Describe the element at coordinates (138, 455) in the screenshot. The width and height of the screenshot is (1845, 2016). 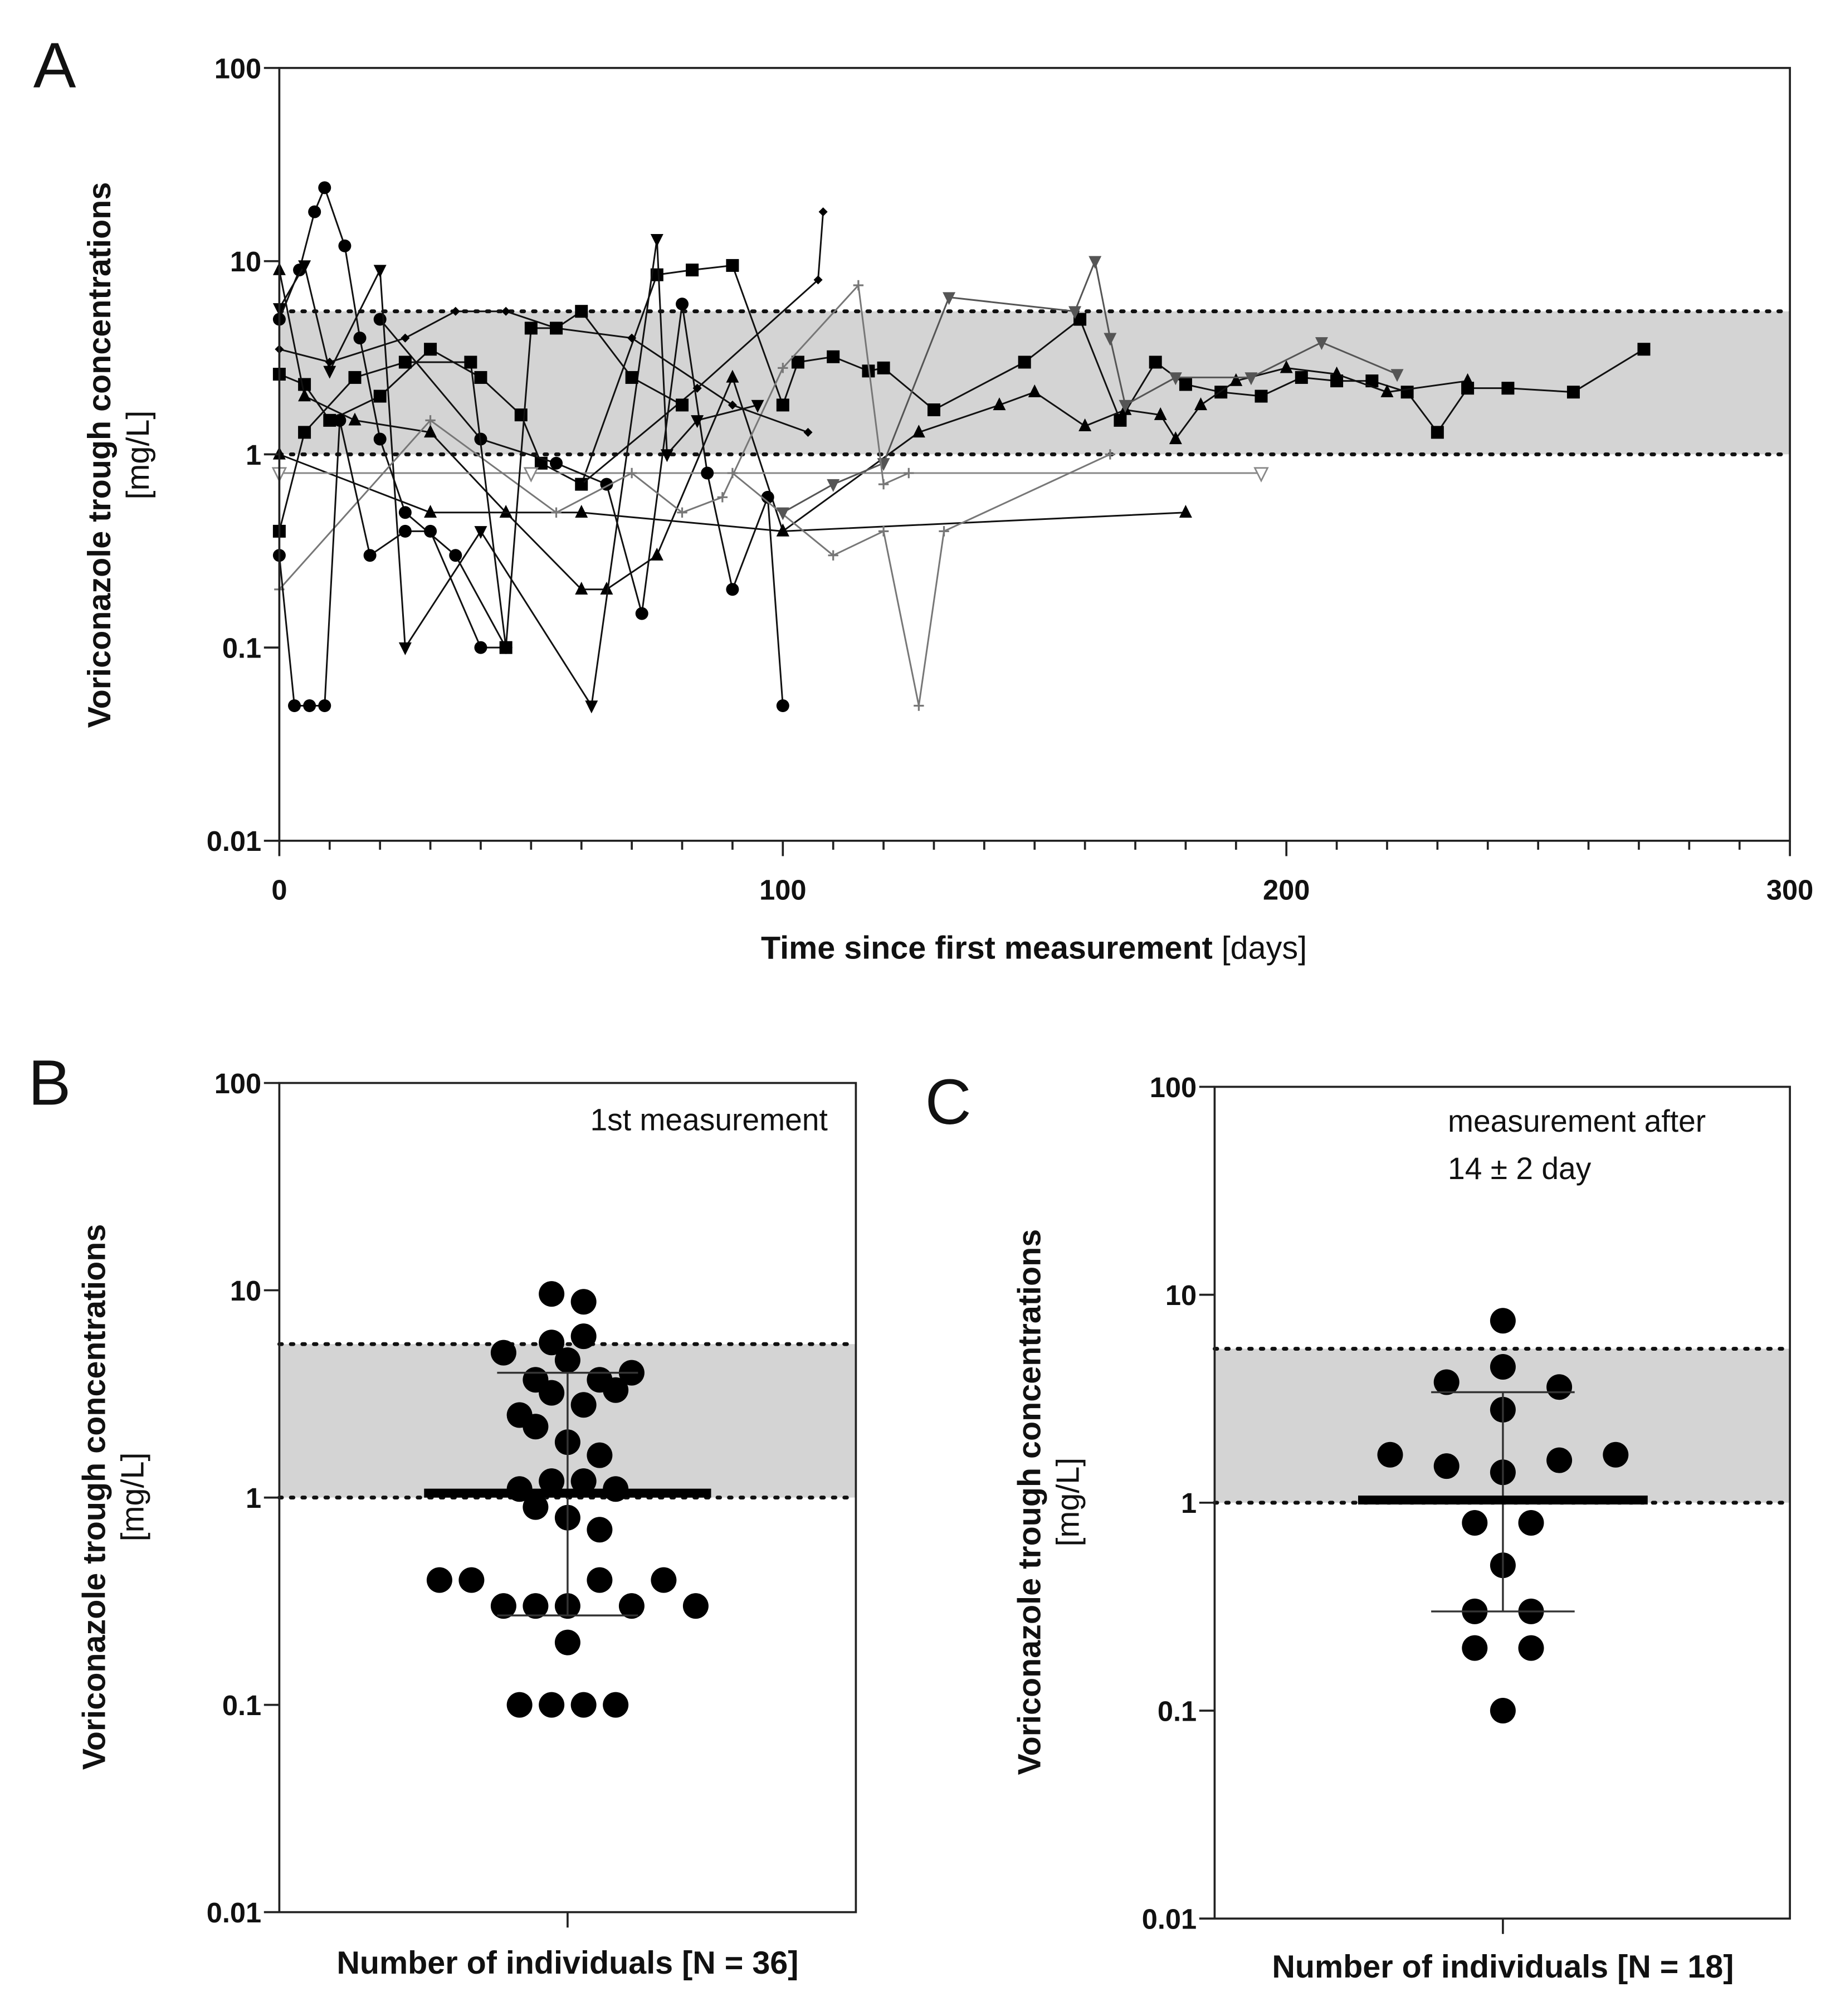
I see `svg-text: [mg/L]` at that location.